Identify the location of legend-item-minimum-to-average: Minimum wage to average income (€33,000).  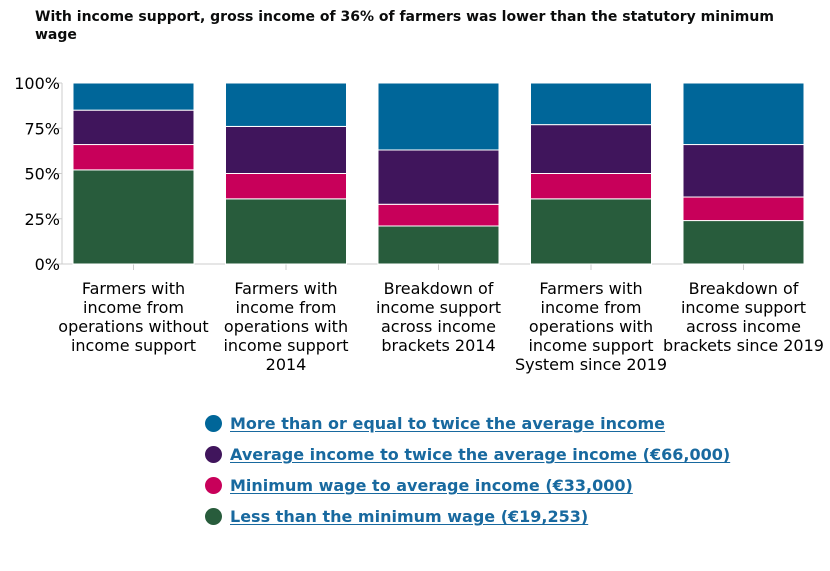
(467, 485).